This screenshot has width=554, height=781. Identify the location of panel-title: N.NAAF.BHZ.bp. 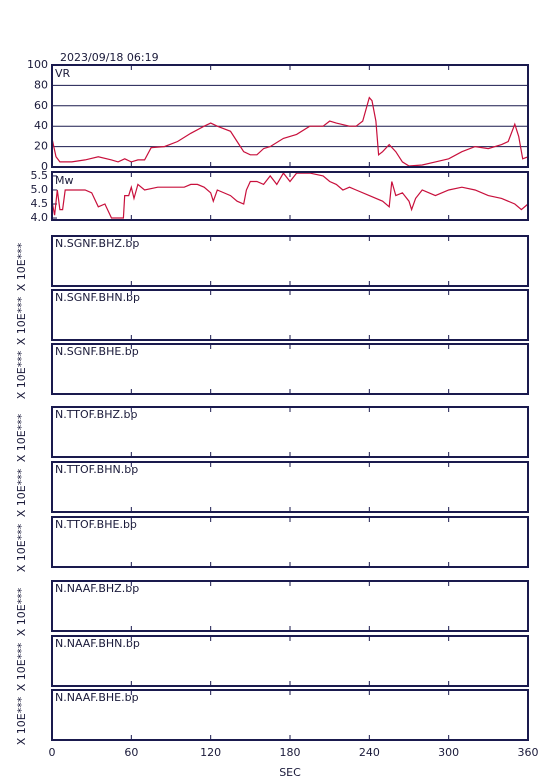
(97, 588).